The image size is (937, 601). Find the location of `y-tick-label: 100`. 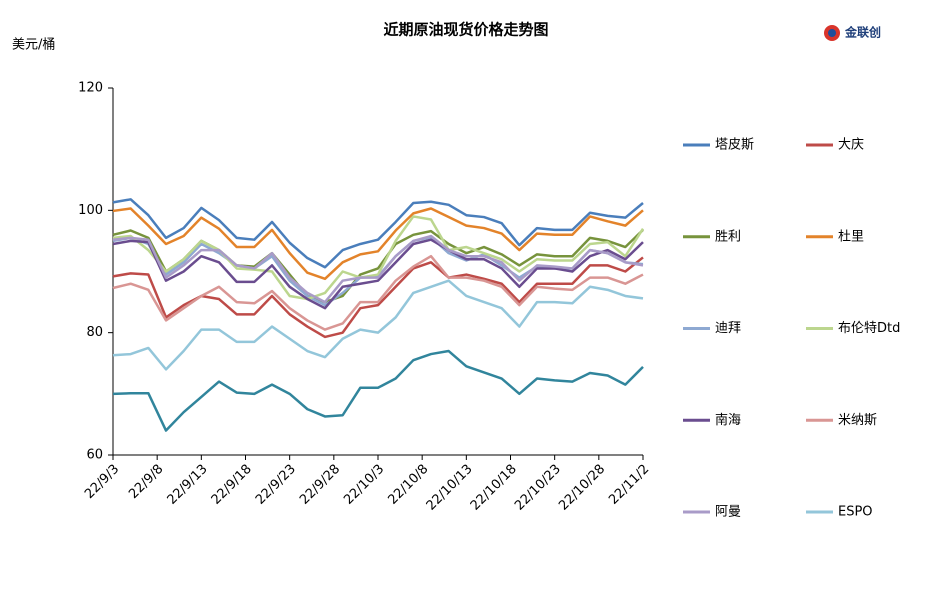

y-tick-label: 100 is located at coordinates (90, 210).